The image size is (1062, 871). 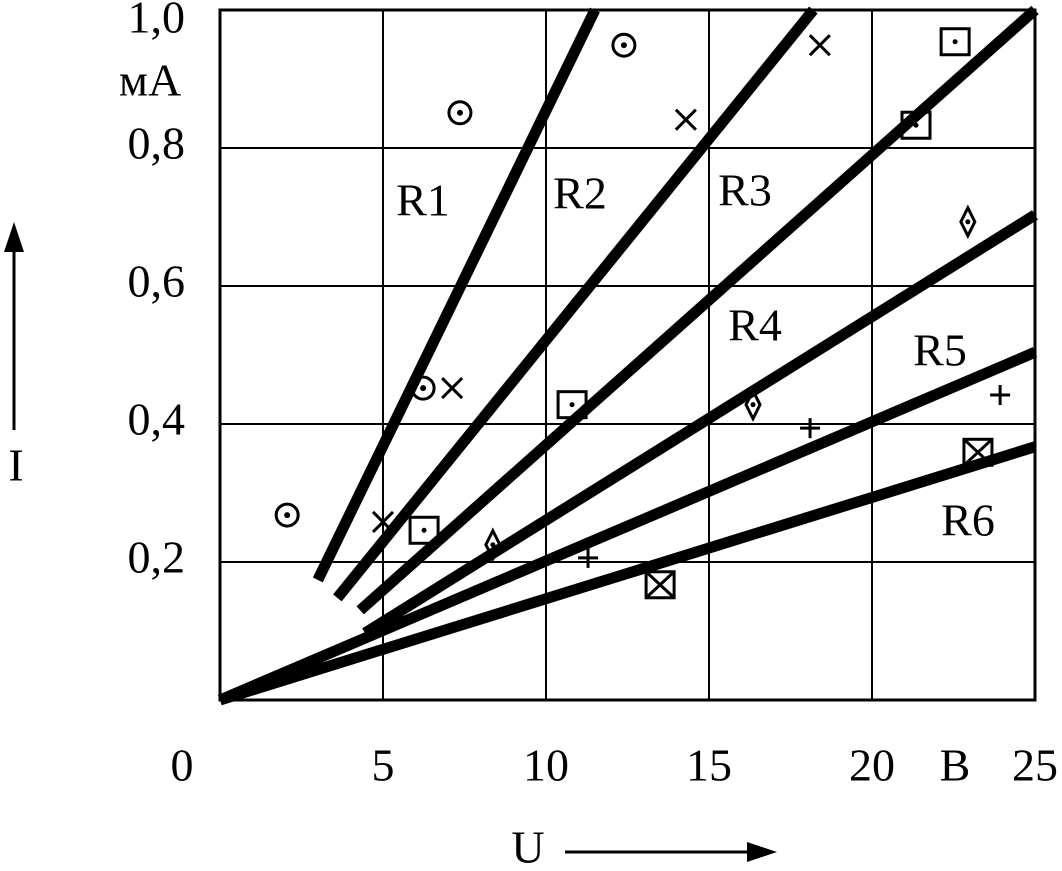 What do you see at coordinates (955, 765) in the screenshot?
I see `x-unit: В` at bounding box center [955, 765].